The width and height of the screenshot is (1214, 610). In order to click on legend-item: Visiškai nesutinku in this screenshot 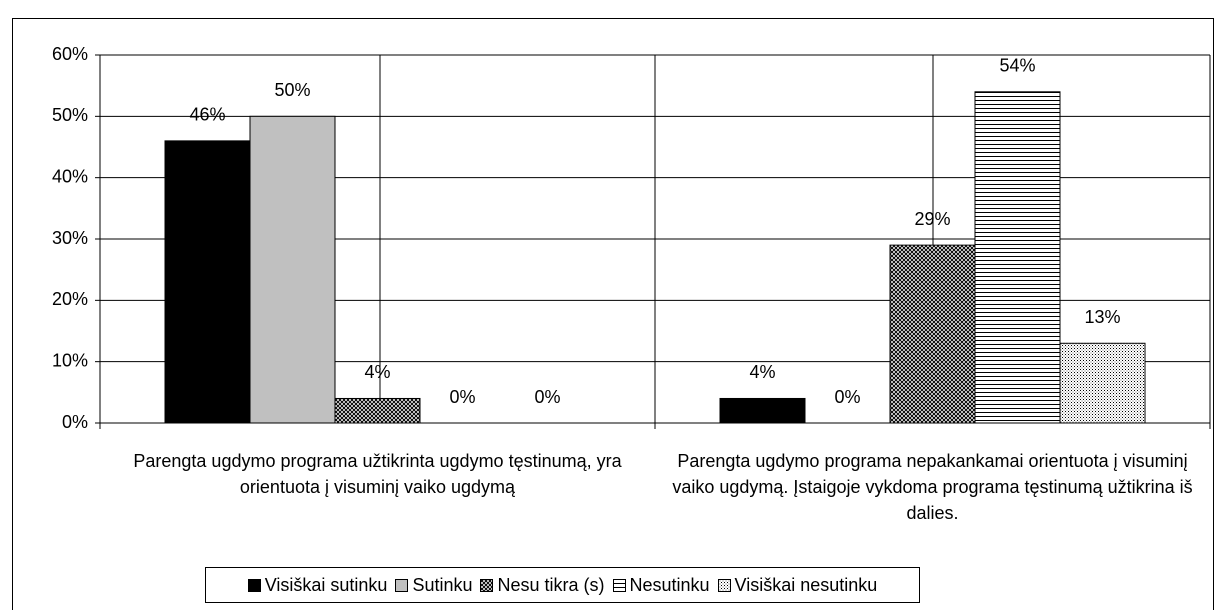, I will do `click(797, 585)`.